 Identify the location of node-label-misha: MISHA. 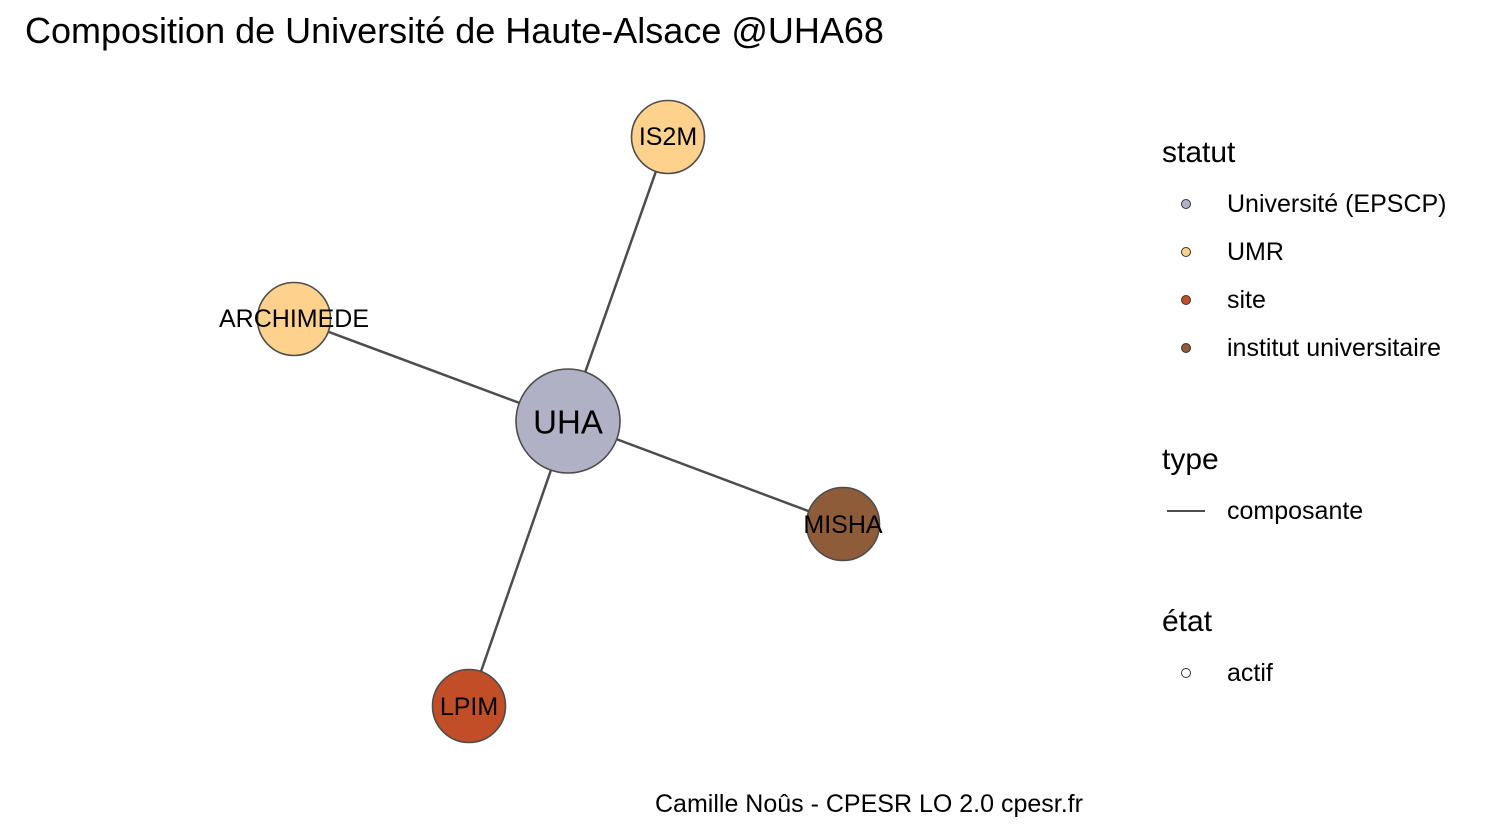
(843, 525).